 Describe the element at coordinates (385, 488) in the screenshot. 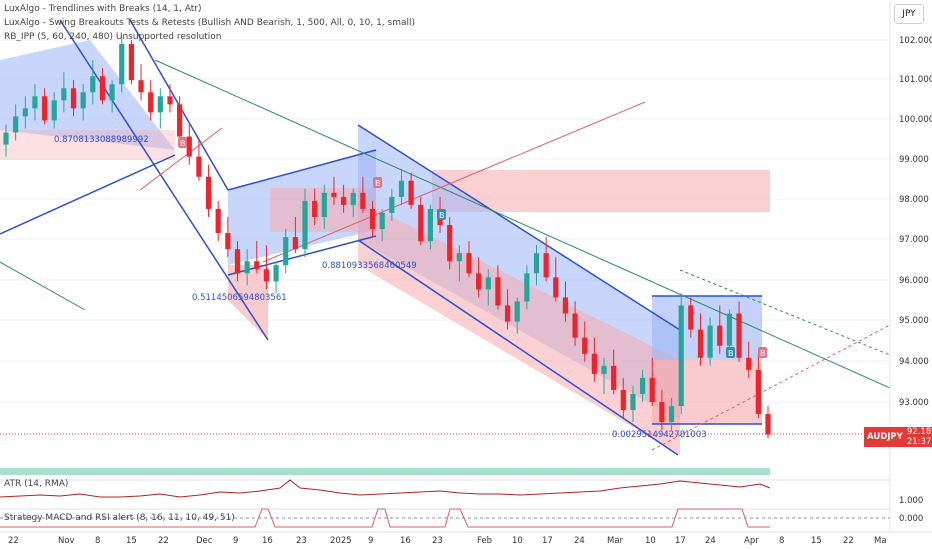

I see `atr-line` at that location.